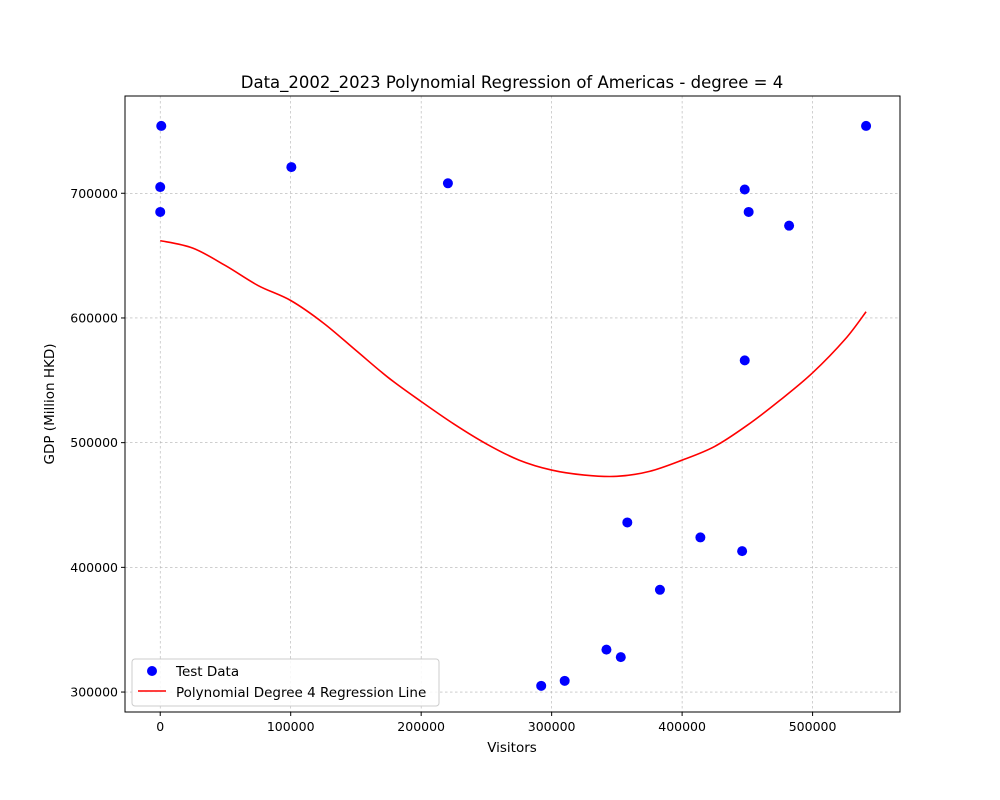 The image size is (1000, 800). I want to click on y-axis-ticks: 300000 400000 500000 600000 700000, so click(97, 443).